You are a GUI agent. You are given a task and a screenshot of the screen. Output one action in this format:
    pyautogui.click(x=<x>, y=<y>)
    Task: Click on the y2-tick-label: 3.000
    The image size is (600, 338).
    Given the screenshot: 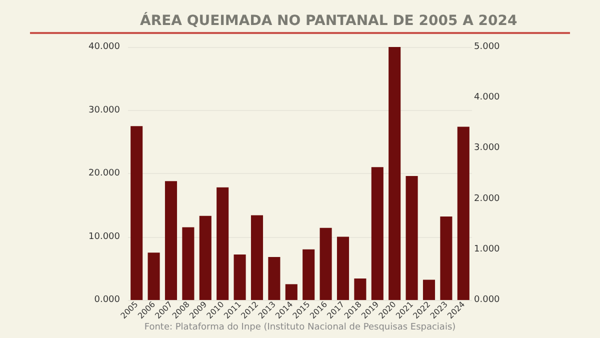 What is the action you would take?
    pyautogui.click(x=487, y=148)
    